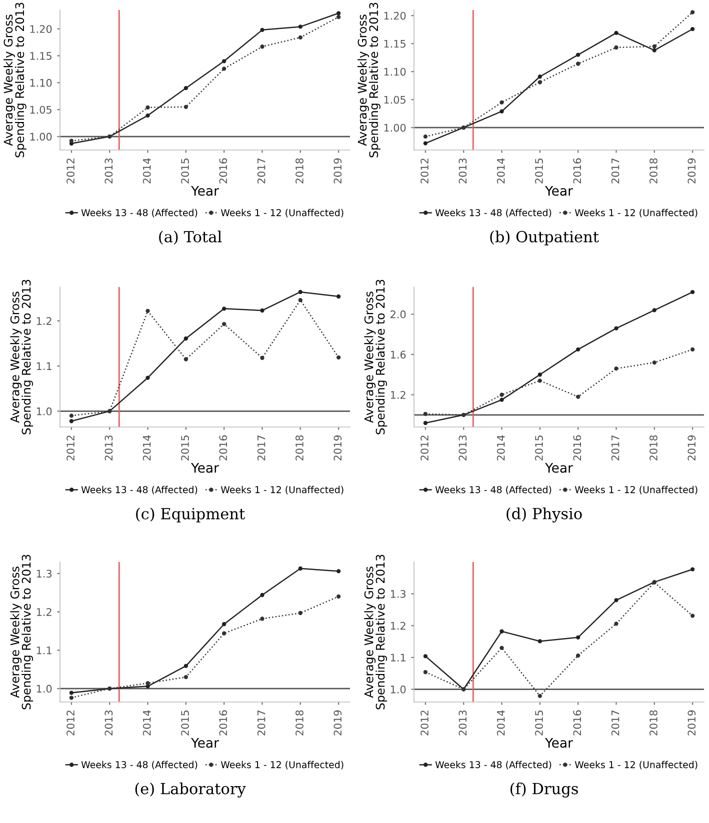 This screenshot has width=709, height=823. Describe the element at coordinates (398, 394) in the screenshot. I see `y-tick-label: 1.2` at that location.